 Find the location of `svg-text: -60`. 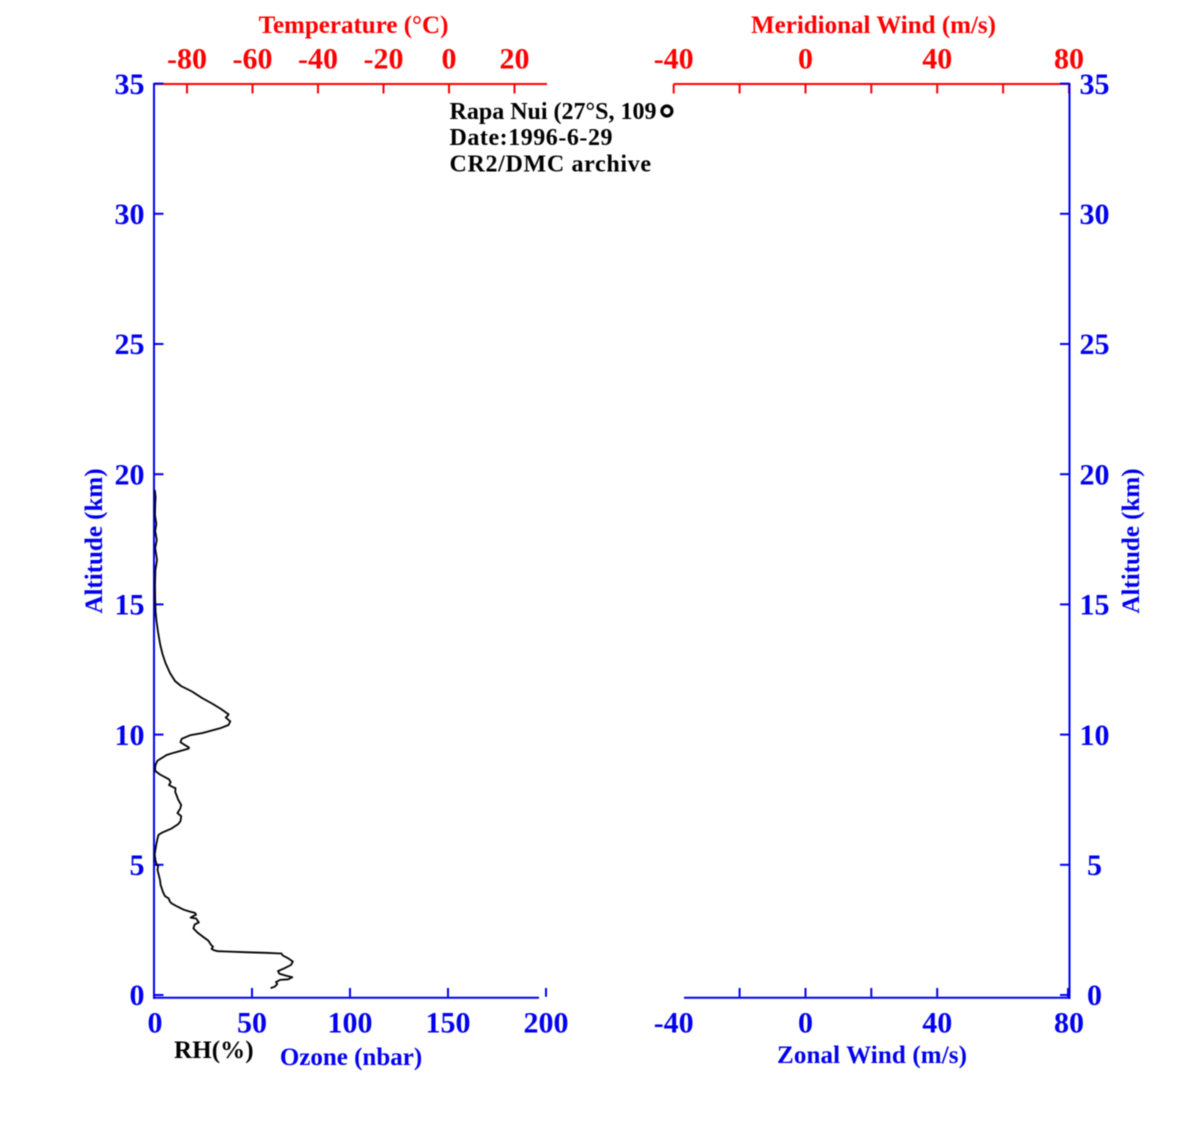

svg-text: -60 is located at coordinates (253, 59).